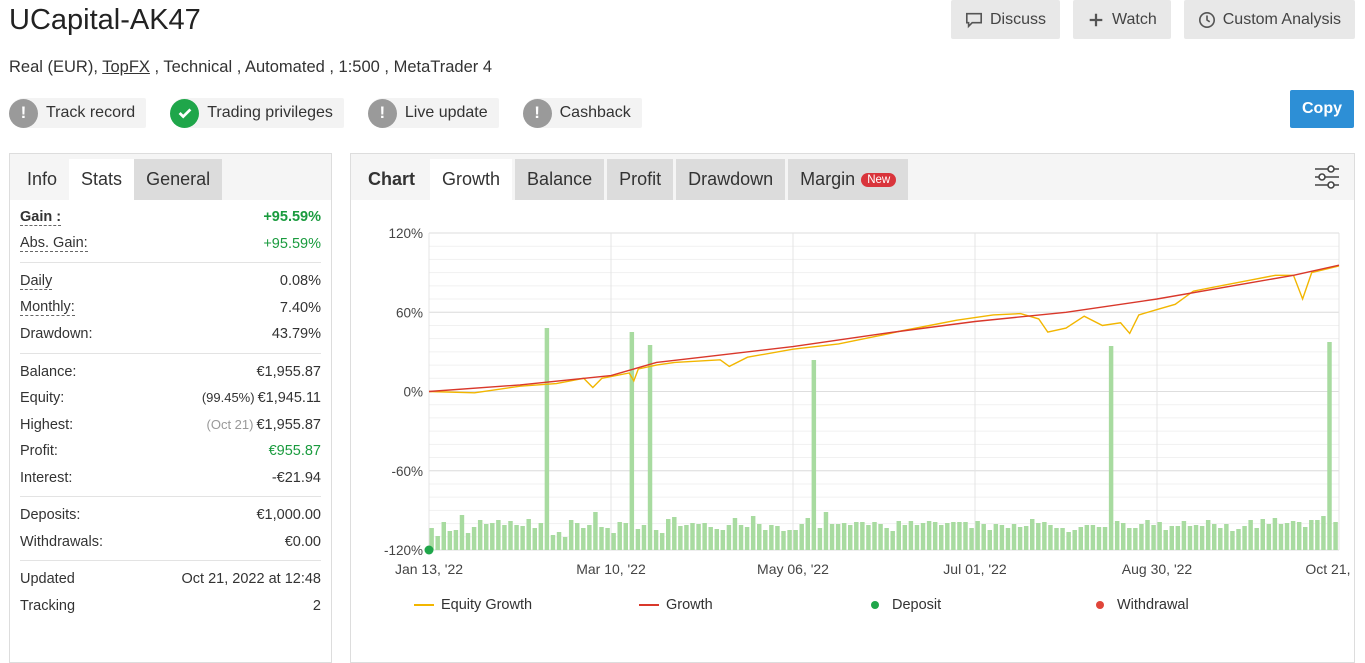 This screenshot has width=1365, height=663. Describe the element at coordinates (102, 179) in the screenshot. I see `tab-stats: Stats` at that location.